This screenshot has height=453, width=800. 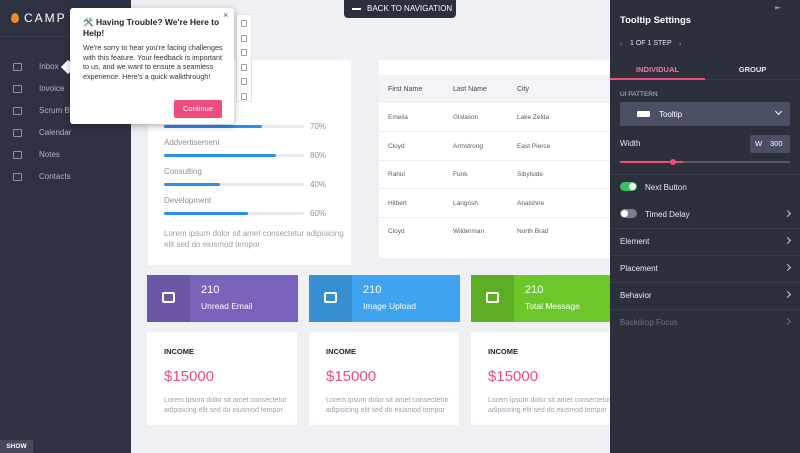 What do you see at coordinates (630, 143) in the screenshot?
I see `width-label: Width` at bounding box center [630, 143].